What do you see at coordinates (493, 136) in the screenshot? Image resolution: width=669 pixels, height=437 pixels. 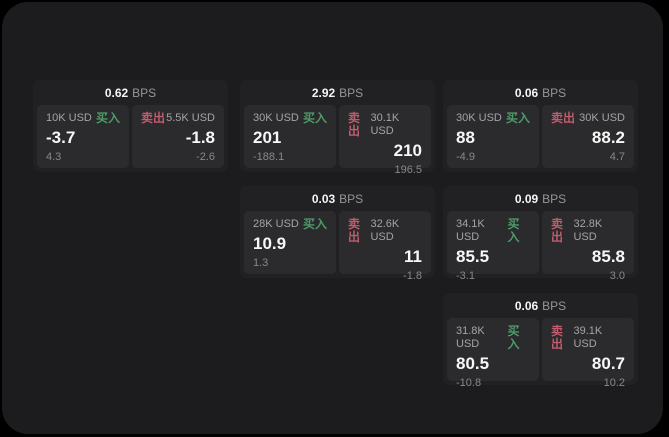 I see `buy-quote-panel: 30K USD 买入 88 -4.9` at bounding box center [493, 136].